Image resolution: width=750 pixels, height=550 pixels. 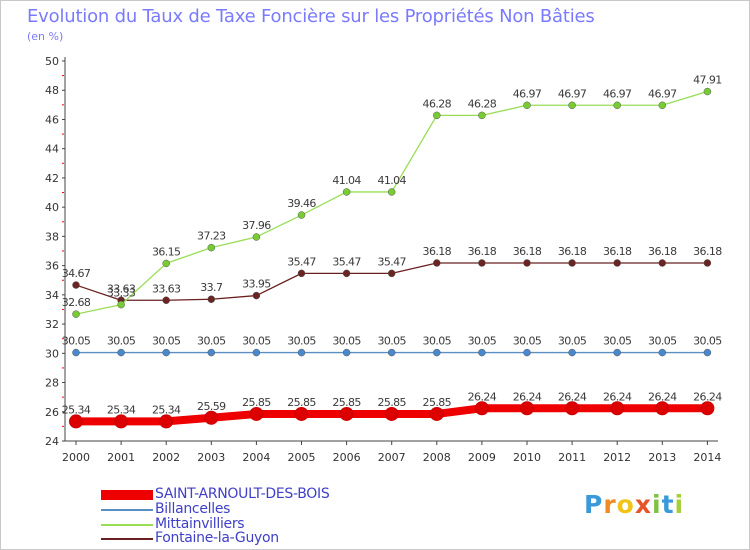 I want to click on y-tick-label: 50, so click(x=52, y=61).